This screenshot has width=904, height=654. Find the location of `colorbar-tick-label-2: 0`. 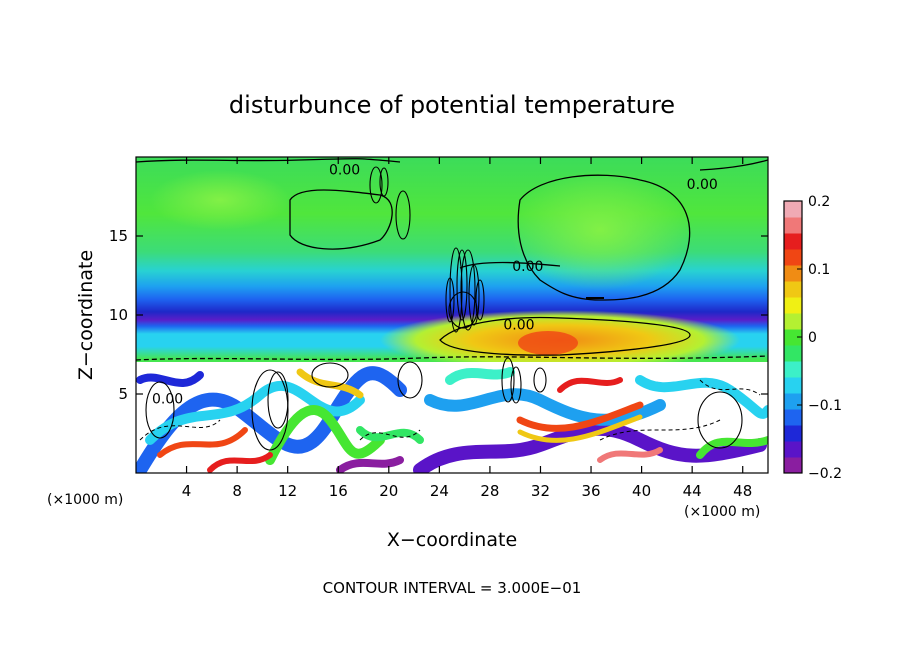

colorbar-tick-label-2: 0 is located at coordinates (812, 338).